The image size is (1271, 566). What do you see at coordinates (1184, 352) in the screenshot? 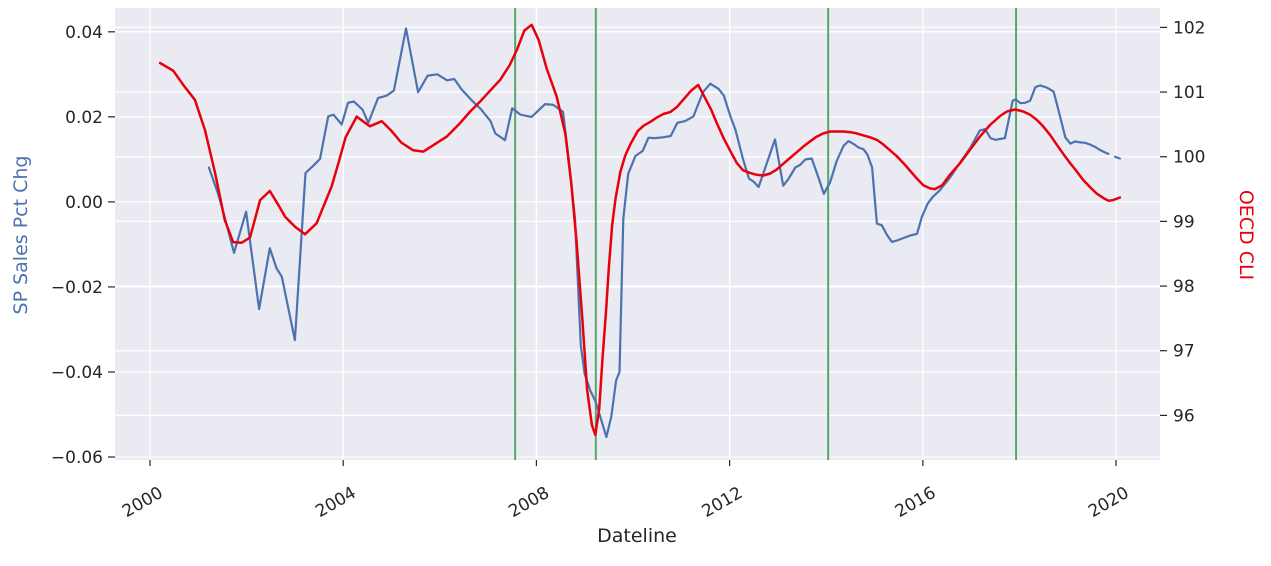
I see `tick-label: 97` at bounding box center [1184, 352].